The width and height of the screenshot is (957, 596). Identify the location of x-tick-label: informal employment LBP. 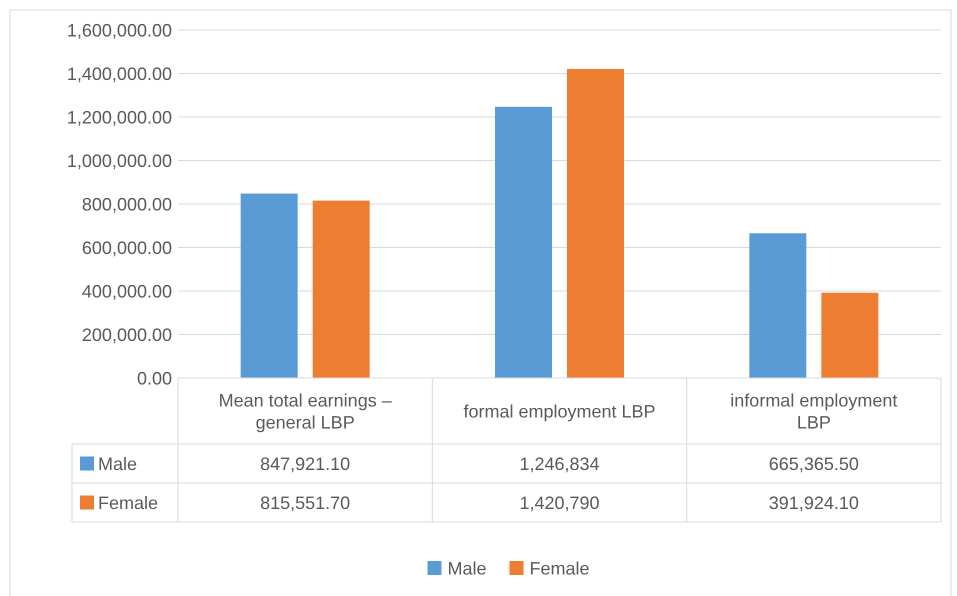
(814, 411).